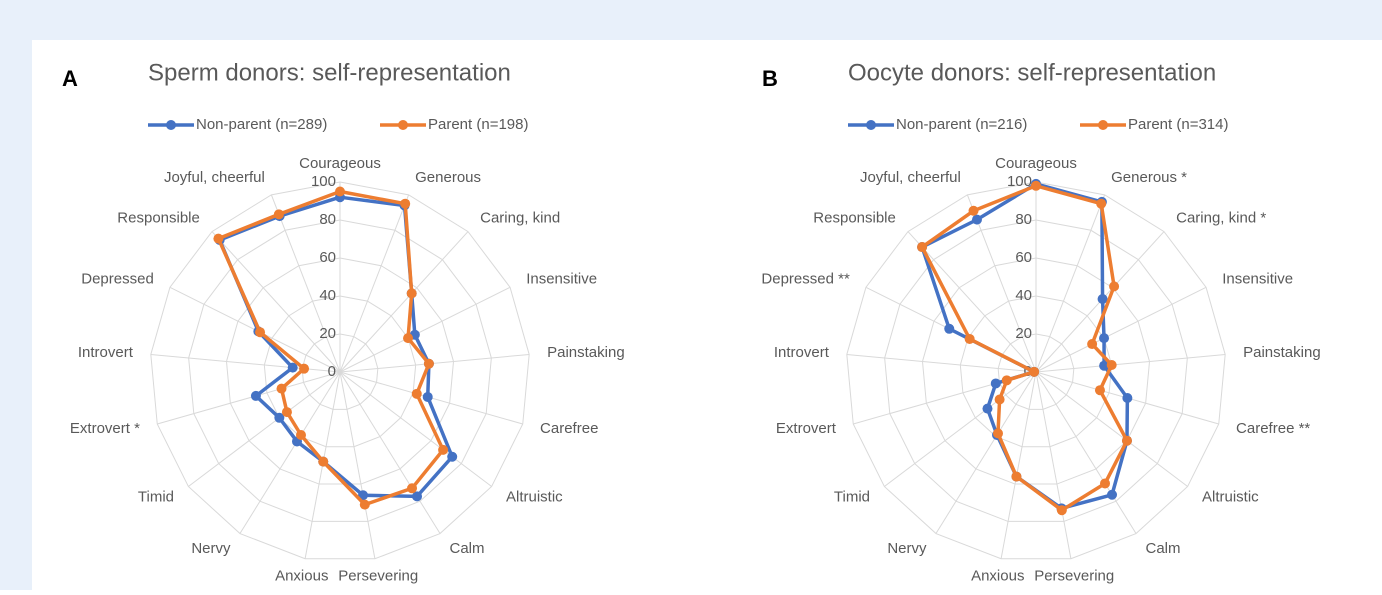  Describe the element at coordinates (1221, 217) in the screenshot. I see `category-label: Caring, kind *` at that location.